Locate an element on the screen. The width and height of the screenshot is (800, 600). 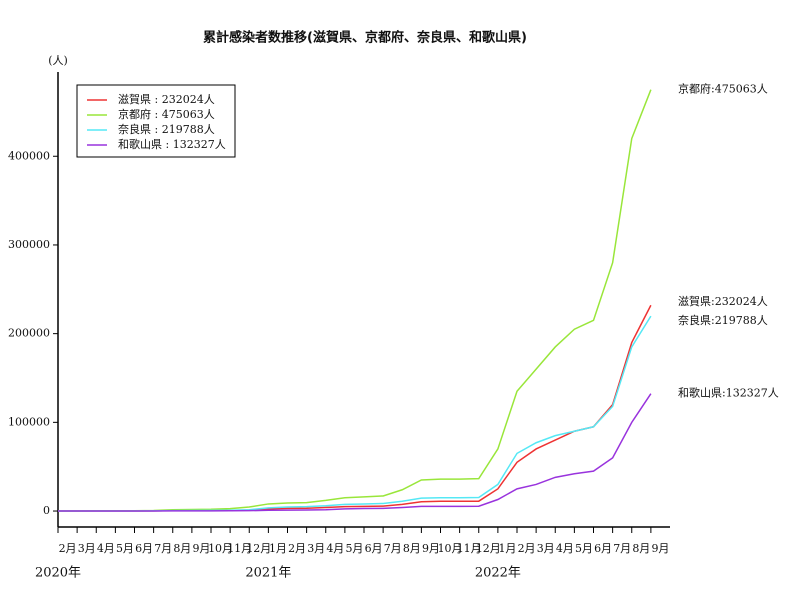
y-tick-label: 200000 is located at coordinates (29, 333).